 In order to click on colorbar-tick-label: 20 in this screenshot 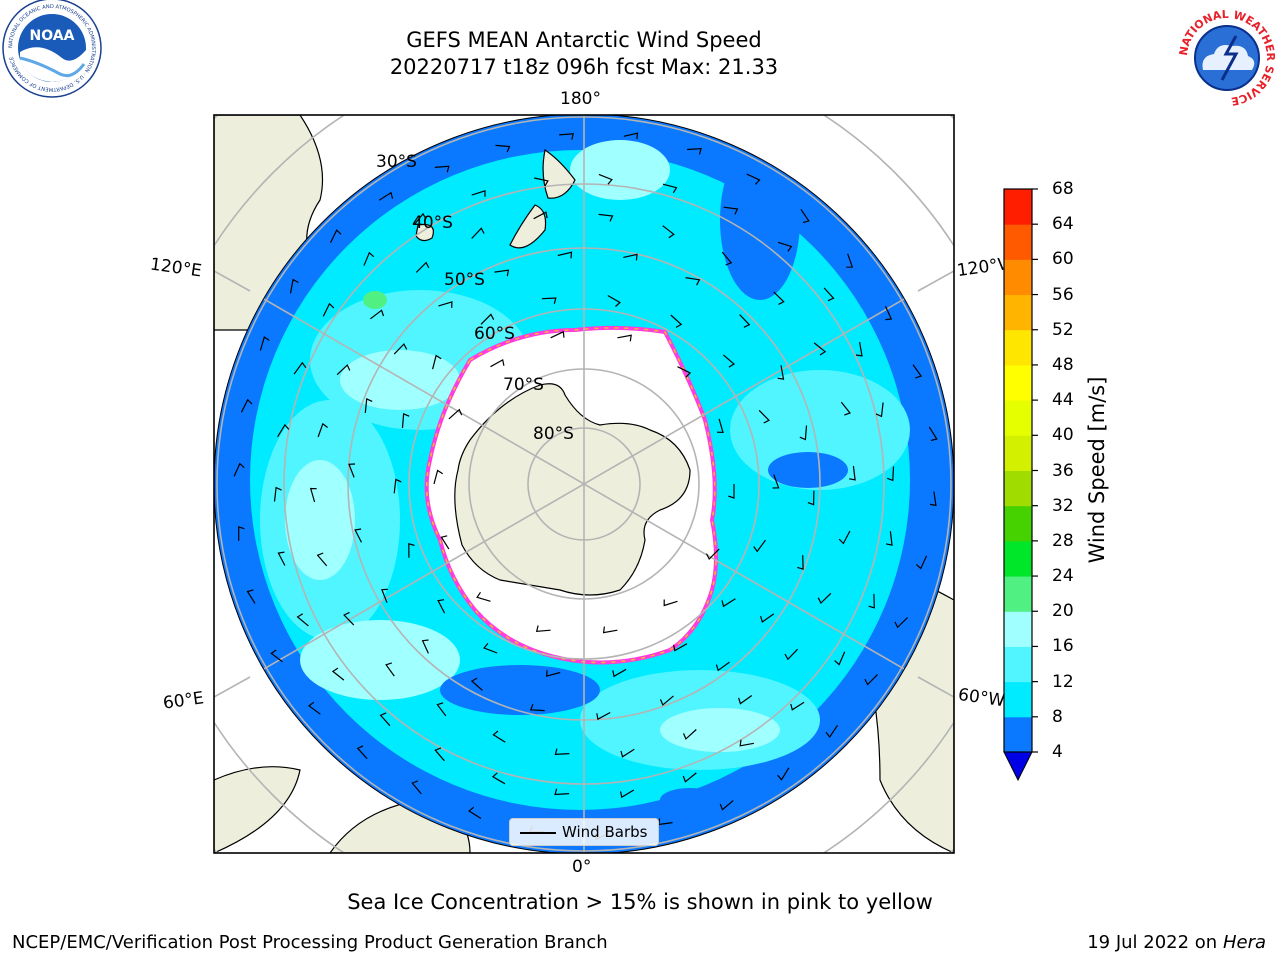, I will do `click(1063, 611)`.